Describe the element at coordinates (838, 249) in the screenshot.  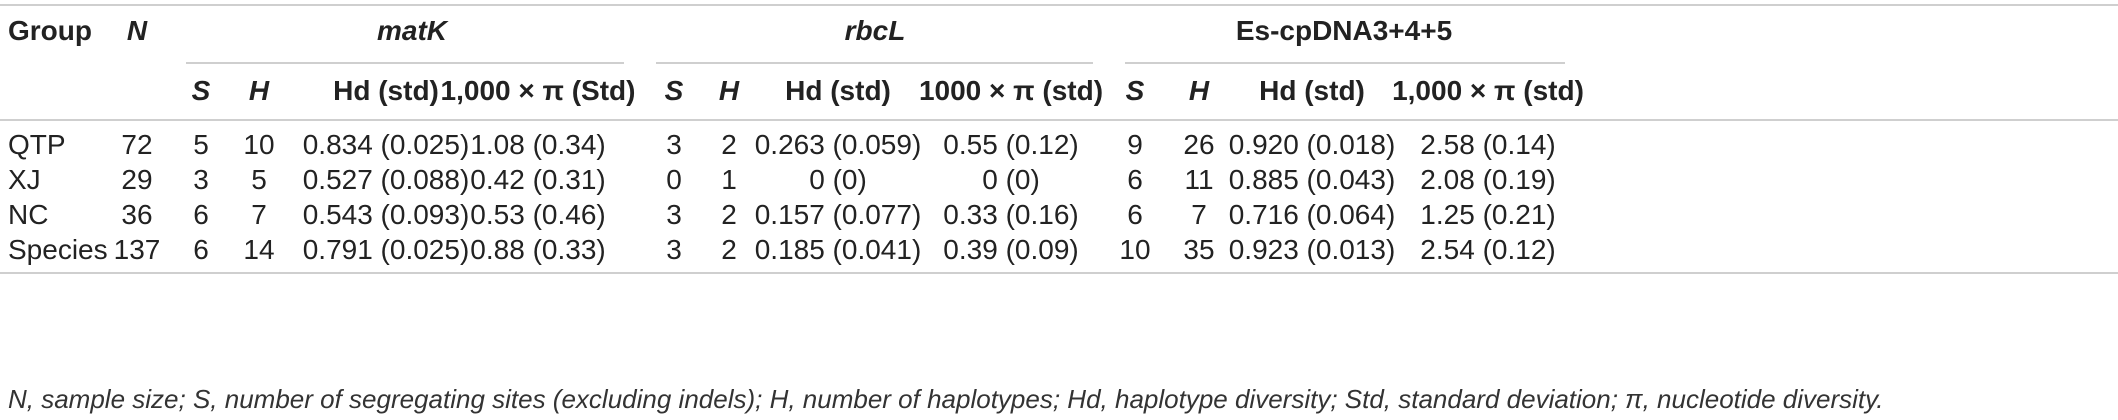
I see `table-cell: 0.185 (0.041)` at that location.